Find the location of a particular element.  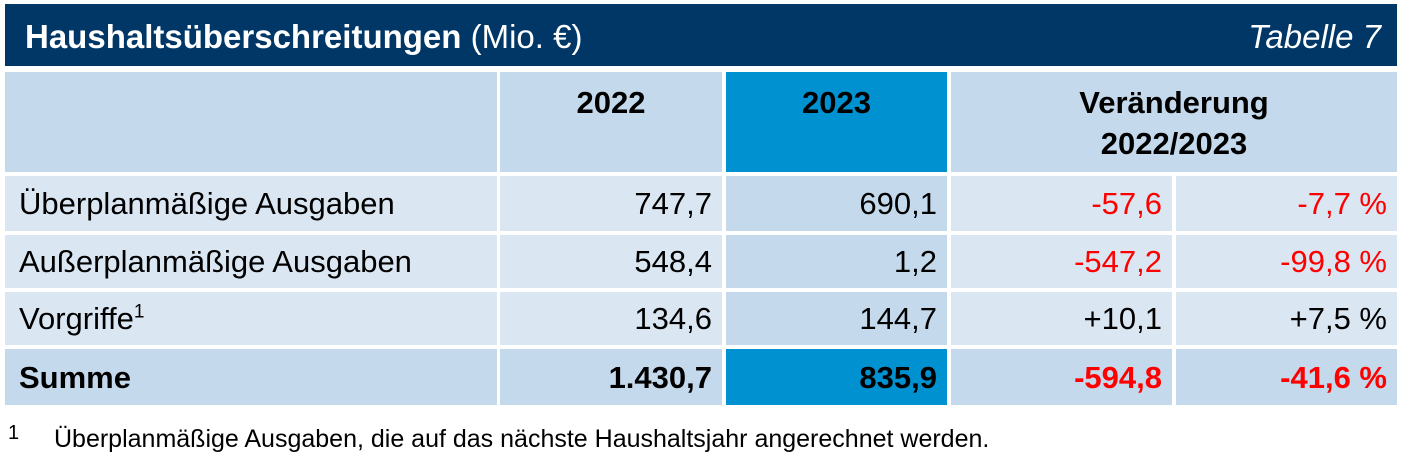

row-label: Außerplanmäßige Ausgaben is located at coordinates (251, 261).